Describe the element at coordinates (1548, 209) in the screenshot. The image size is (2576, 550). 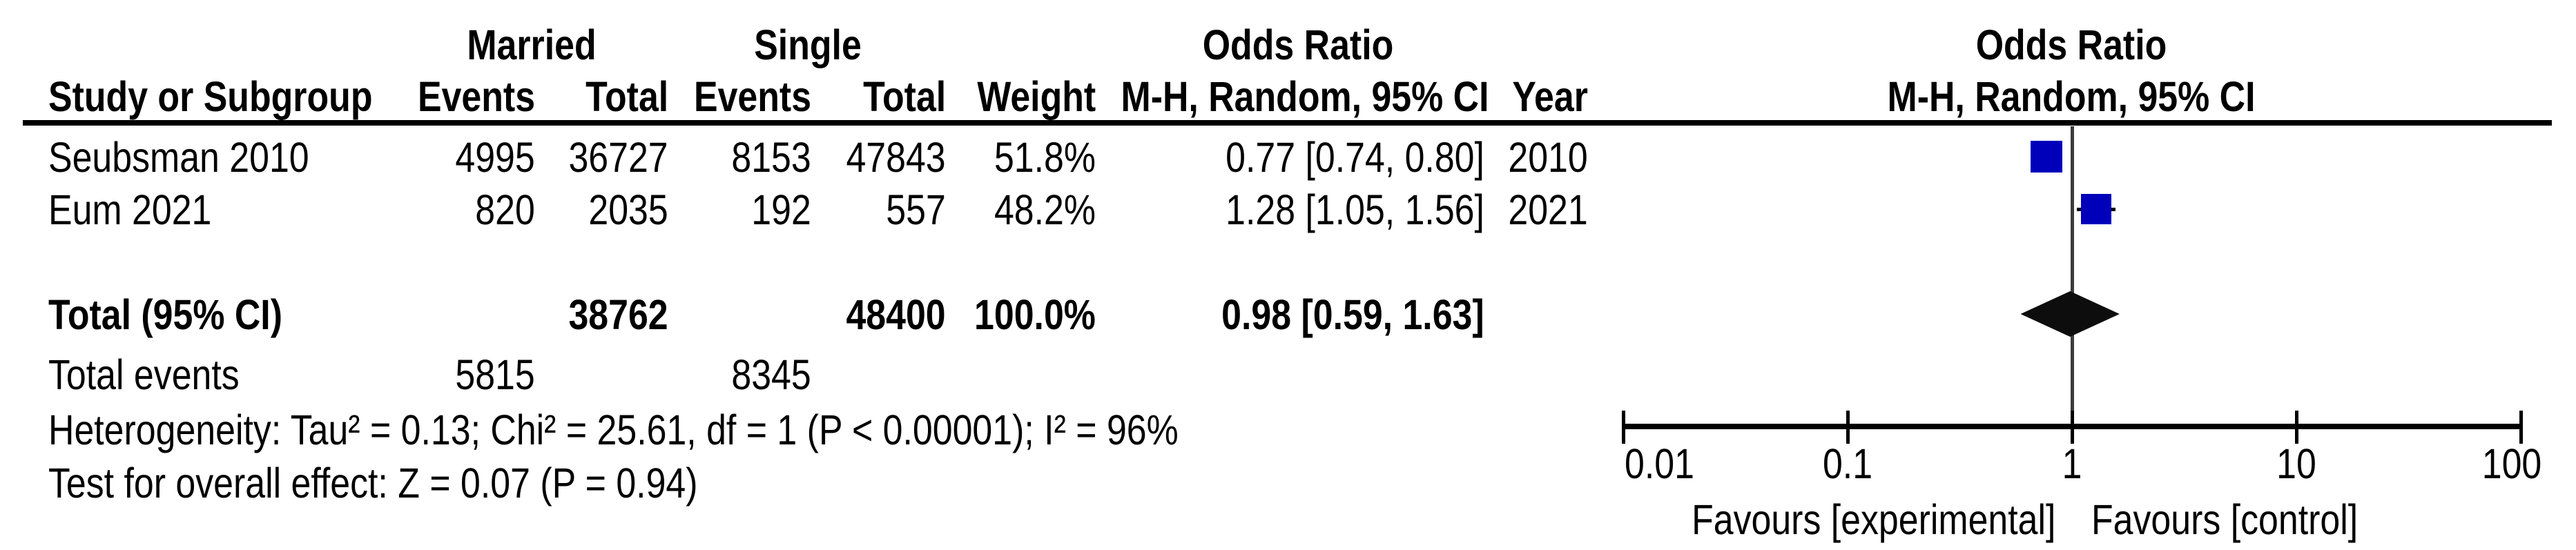
I see `study-year: 2021` at that location.